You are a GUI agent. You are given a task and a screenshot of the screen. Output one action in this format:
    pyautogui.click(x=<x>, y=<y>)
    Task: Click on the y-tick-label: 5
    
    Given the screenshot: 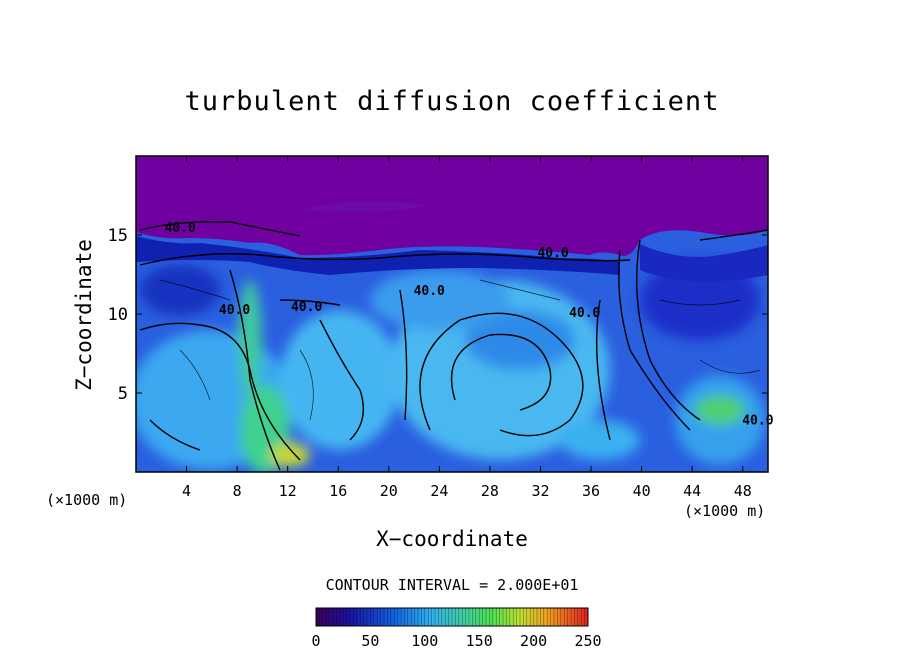 What is the action you would take?
    pyautogui.click(x=123, y=394)
    